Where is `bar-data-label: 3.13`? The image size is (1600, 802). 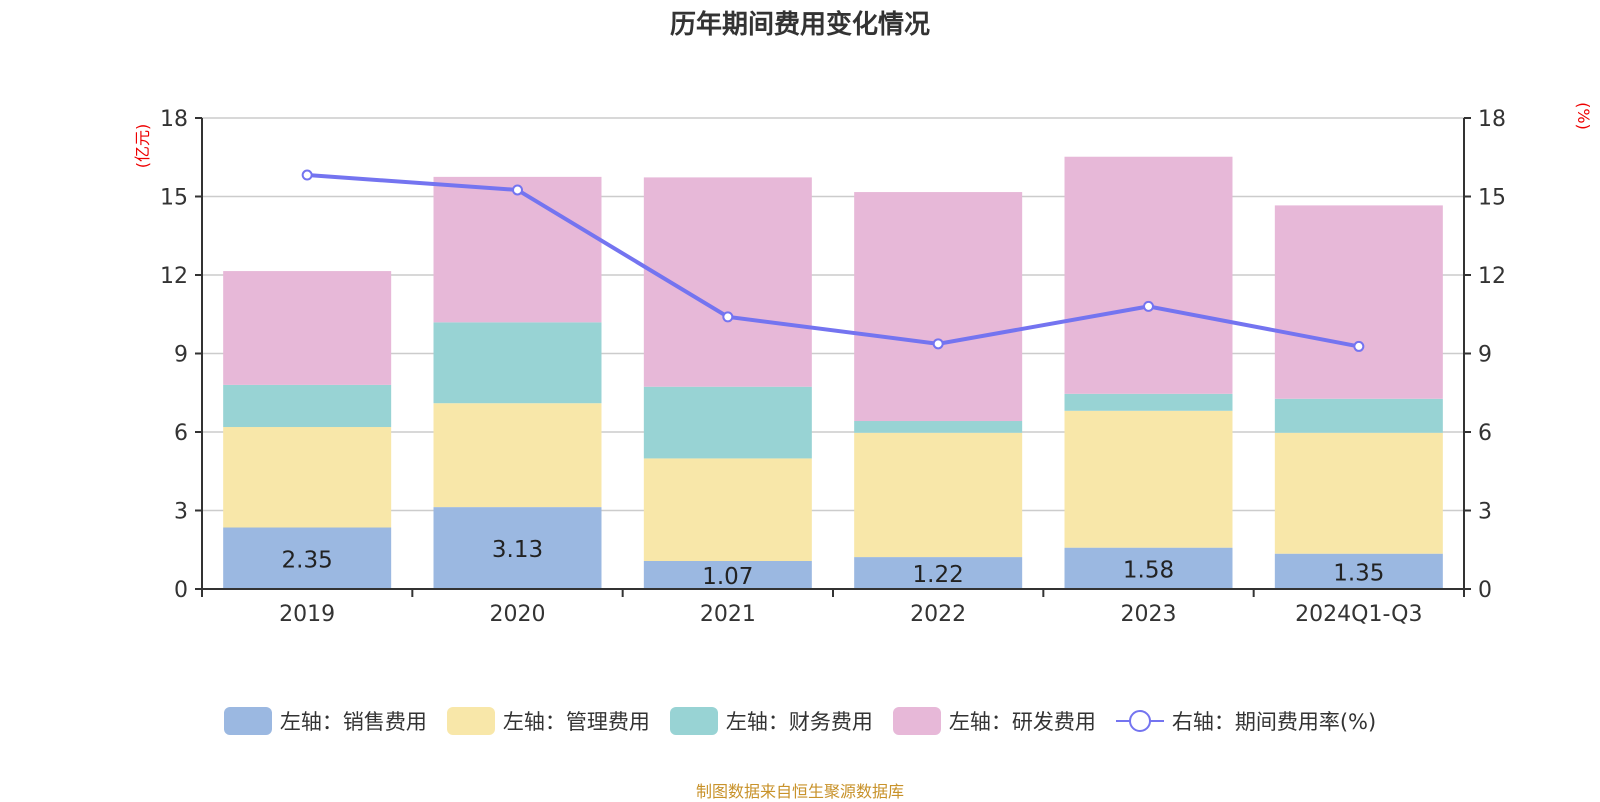 bar-data-label: 3.13 is located at coordinates (517, 550).